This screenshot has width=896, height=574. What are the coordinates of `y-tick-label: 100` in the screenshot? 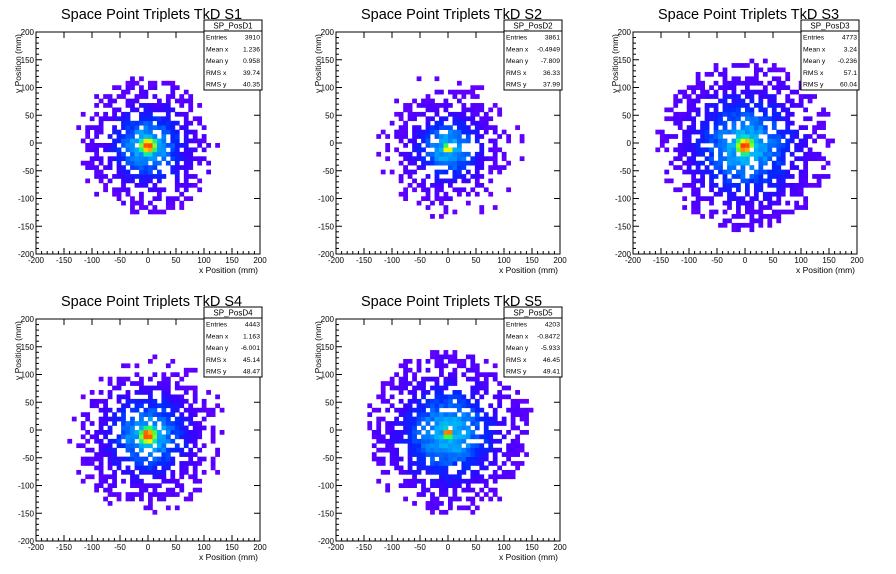 It's located at (328, 88).